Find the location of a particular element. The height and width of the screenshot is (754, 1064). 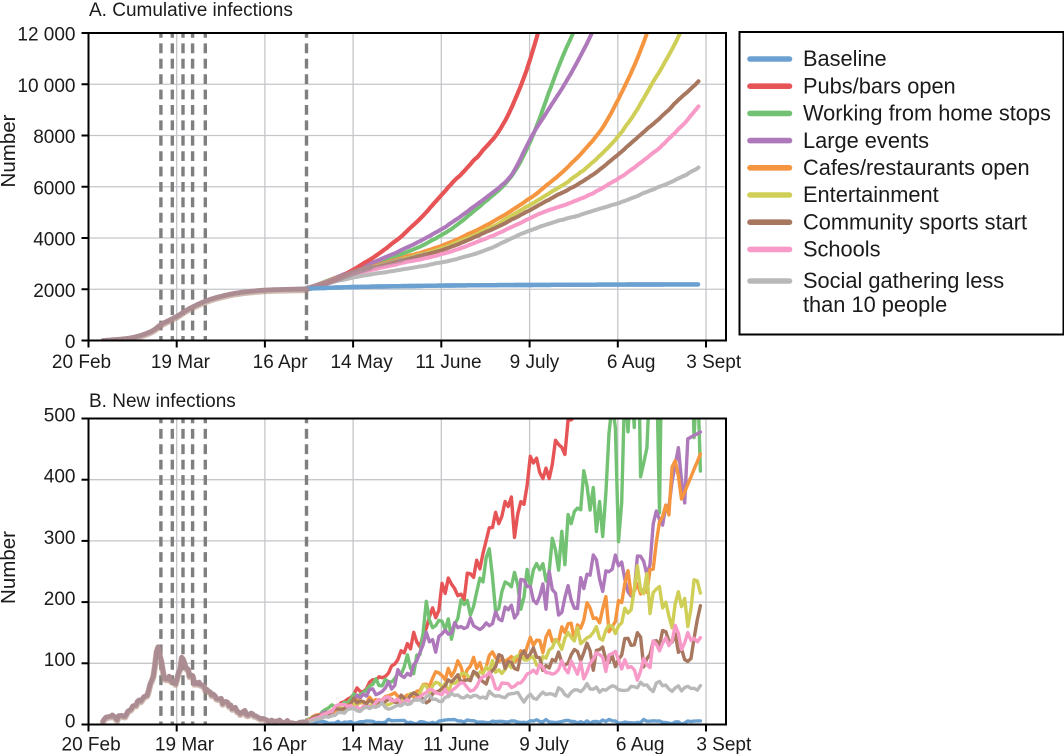

svg-text: 500 is located at coordinates (60, 415).